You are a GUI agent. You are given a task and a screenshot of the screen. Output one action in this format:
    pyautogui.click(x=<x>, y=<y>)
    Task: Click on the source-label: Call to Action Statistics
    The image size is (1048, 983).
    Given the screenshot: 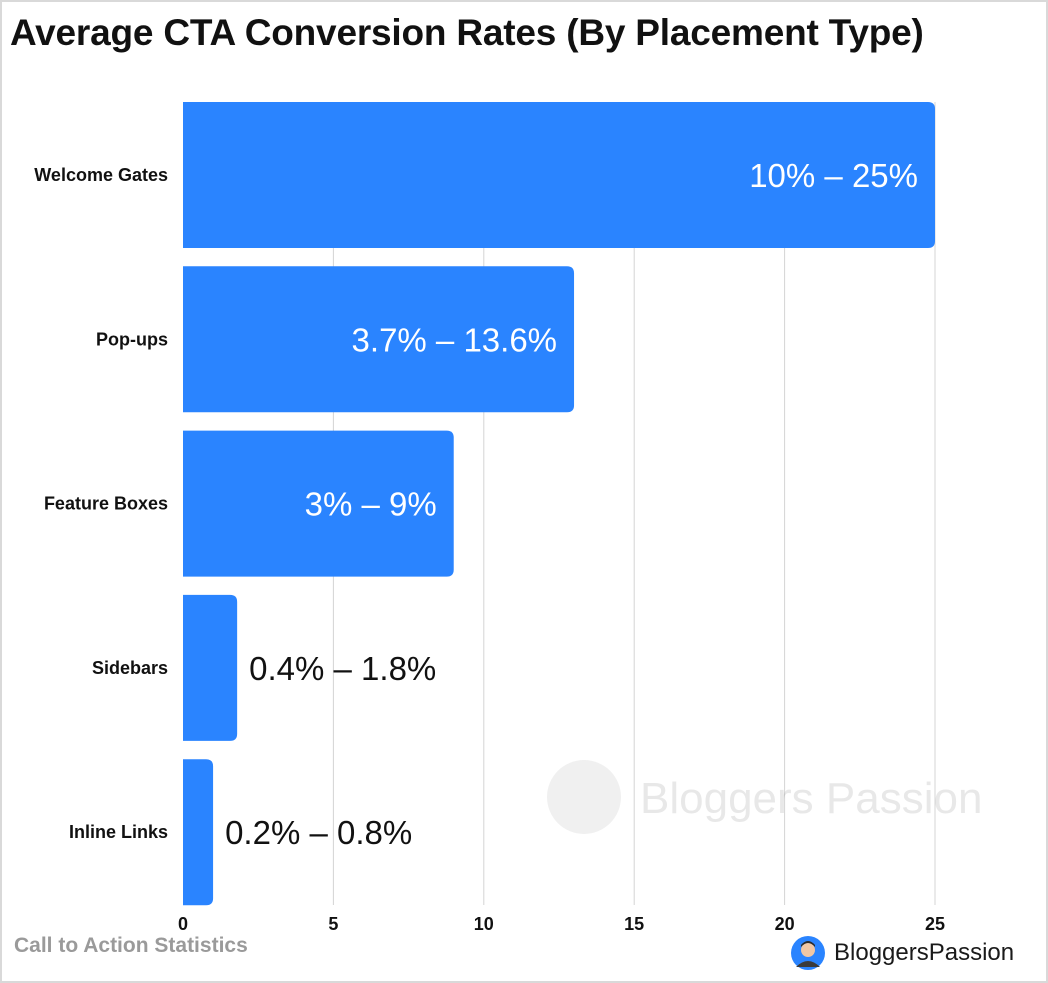 What is the action you would take?
    pyautogui.click(x=131, y=945)
    